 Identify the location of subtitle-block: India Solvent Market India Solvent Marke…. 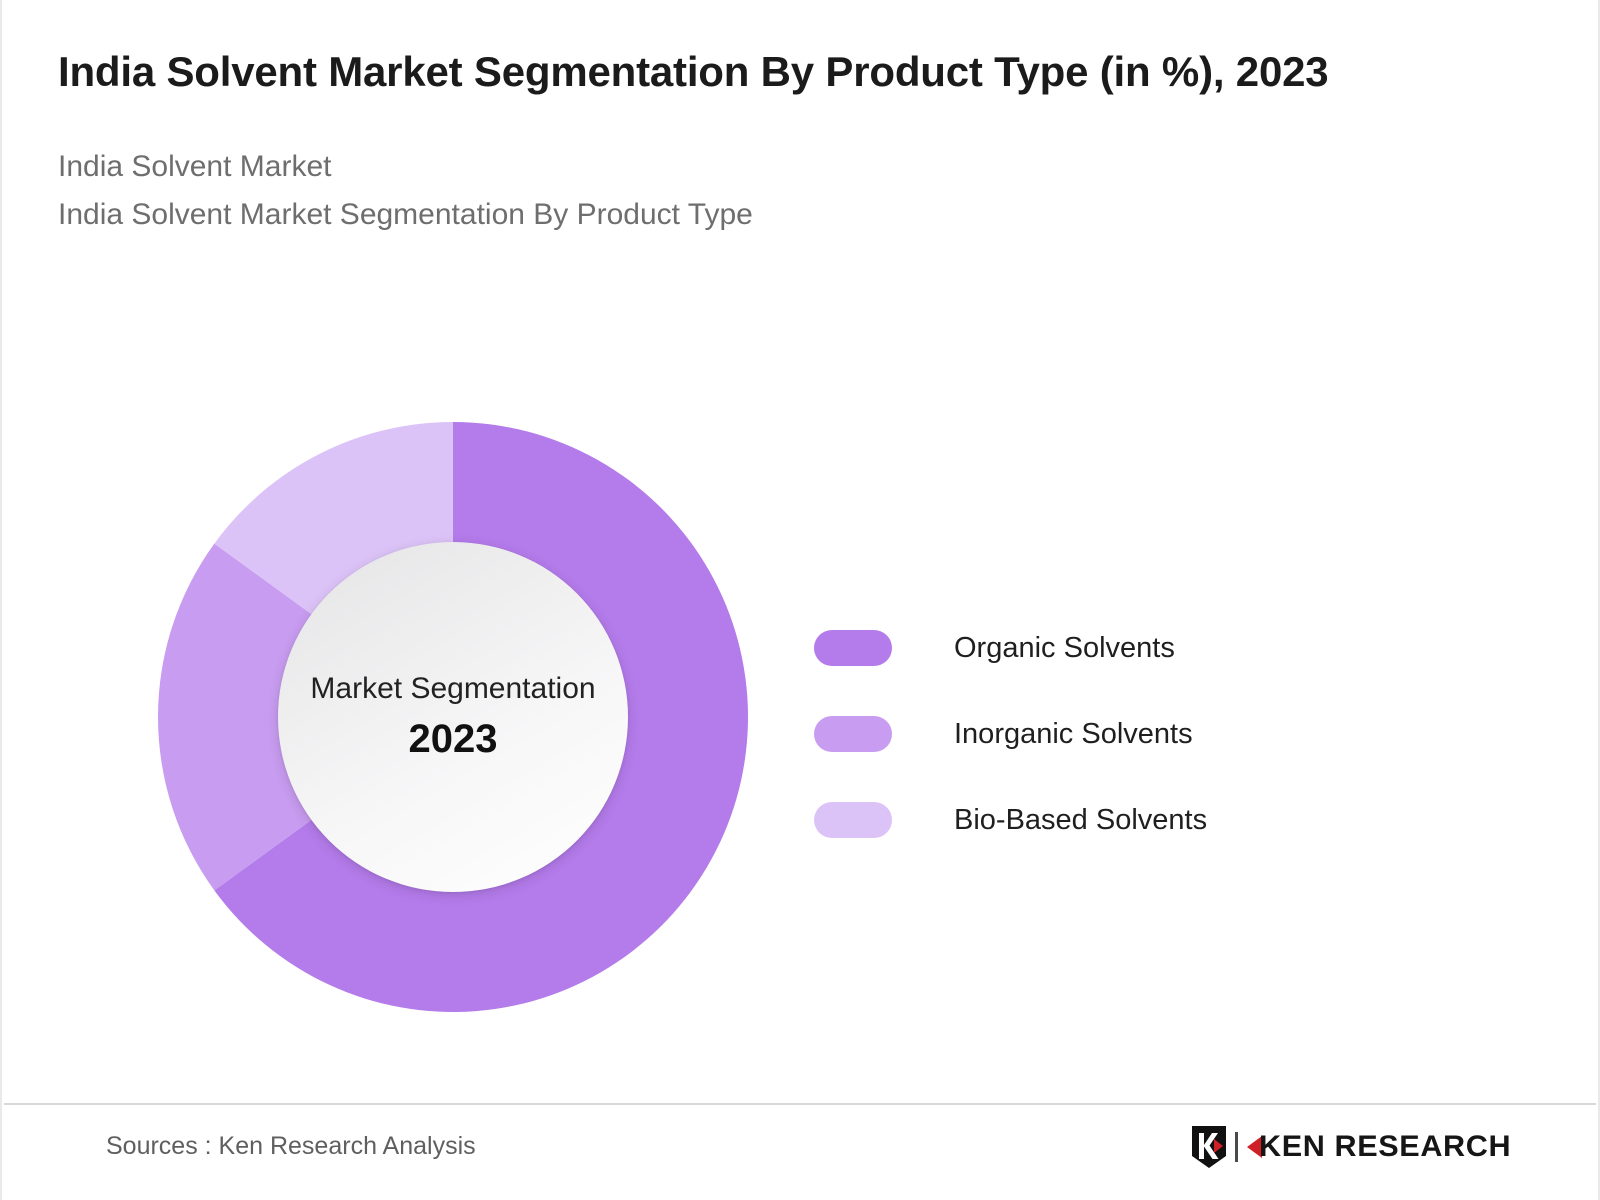
(768, 191).